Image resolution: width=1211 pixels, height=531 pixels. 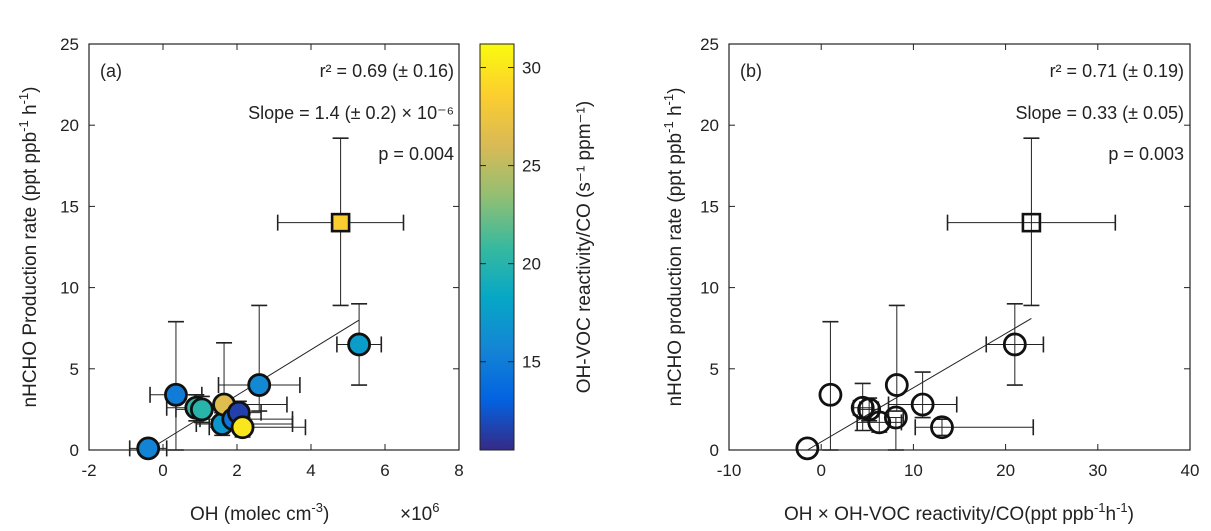 What do you see at coordinates (416, 154) in the screenshot?
I see `annotation-p-a: p = 0.004` at bounding box center [416, 154].